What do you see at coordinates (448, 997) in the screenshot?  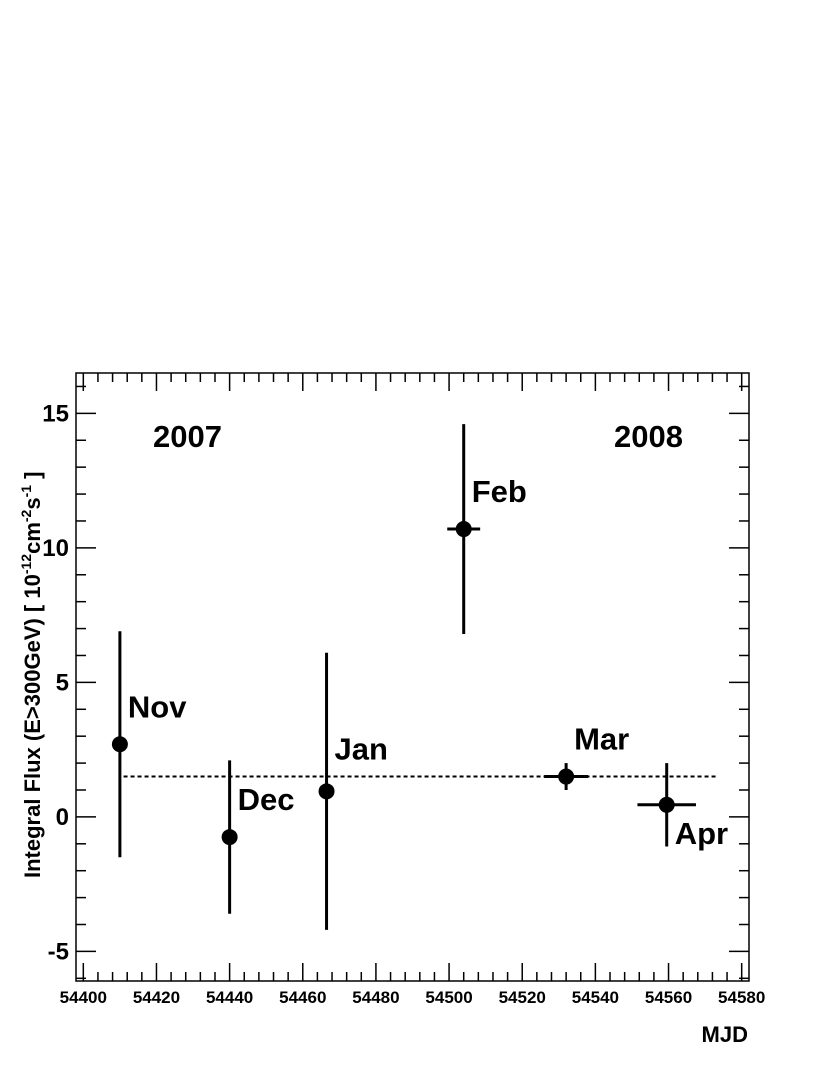 I see `x-tick-label: 54500` at bounding box center [448, 997].